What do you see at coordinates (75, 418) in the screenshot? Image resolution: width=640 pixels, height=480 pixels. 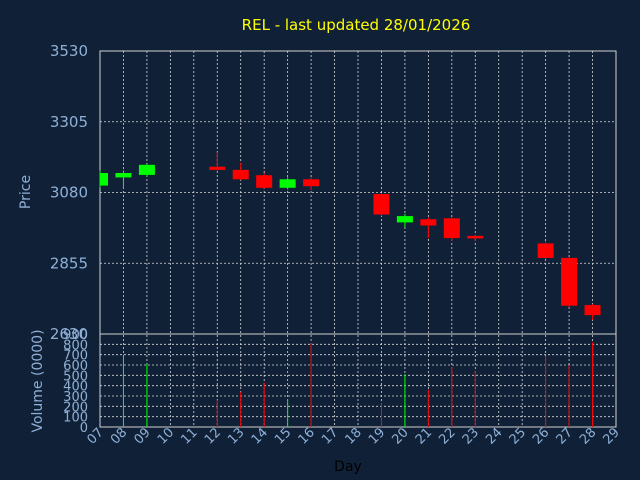 I see `volume-tick-label: 100` at bounding box center [75, 418].